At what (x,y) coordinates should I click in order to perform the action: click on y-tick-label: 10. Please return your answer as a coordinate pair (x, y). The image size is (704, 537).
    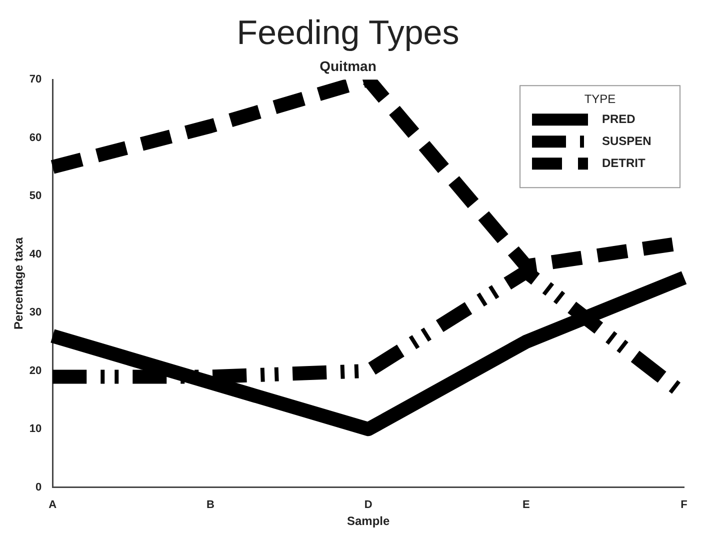
    Looking at the image, I should click on (35, 429).